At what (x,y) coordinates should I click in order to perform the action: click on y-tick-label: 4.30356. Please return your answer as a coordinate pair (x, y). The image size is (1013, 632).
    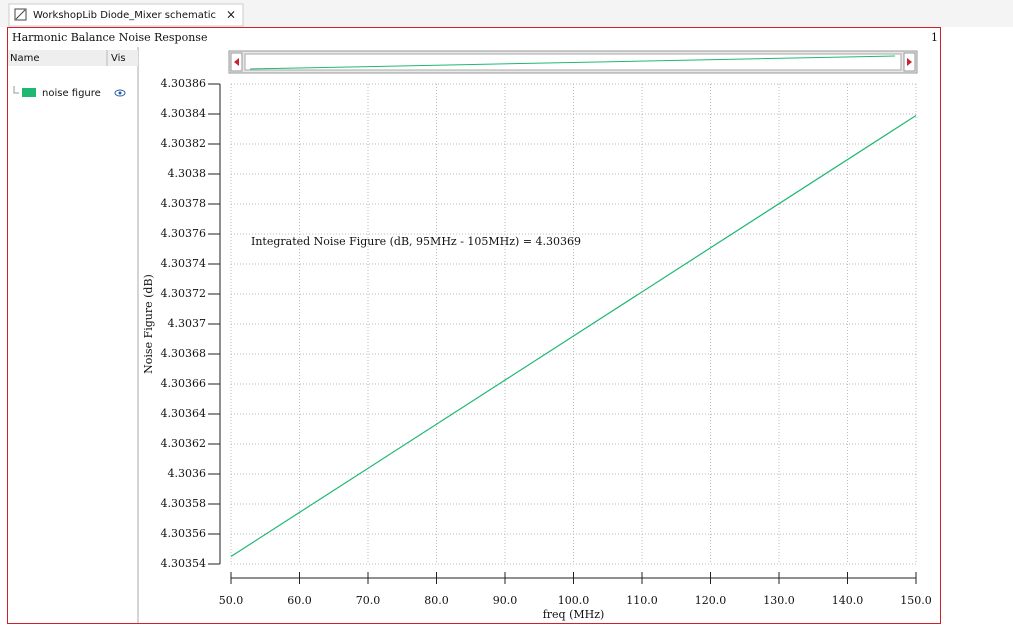
    Looking at the image, I should click on (184, 533).